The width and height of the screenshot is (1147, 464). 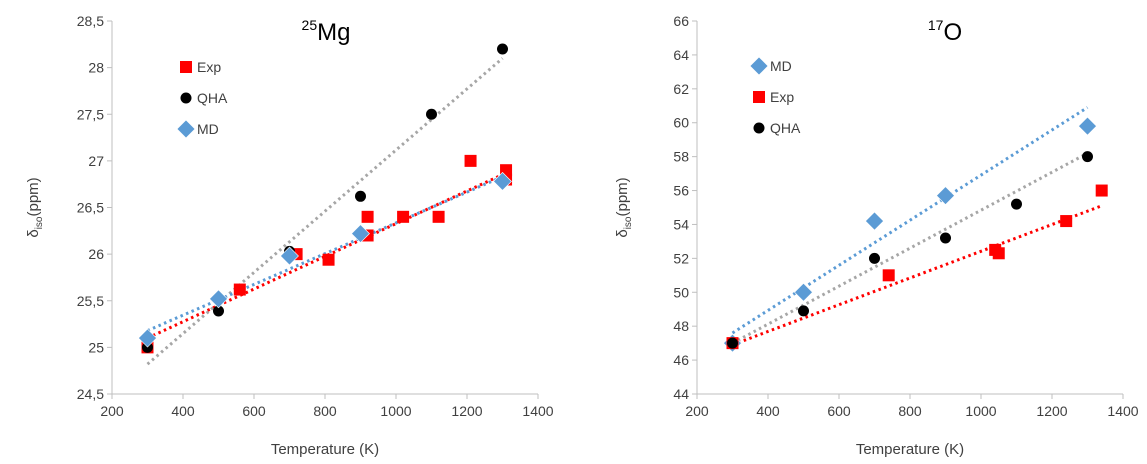 What do you see at coordinates (96, 68) in the screenshot?
I see `y-tick-label: 28` at bounding box center [96, 68].